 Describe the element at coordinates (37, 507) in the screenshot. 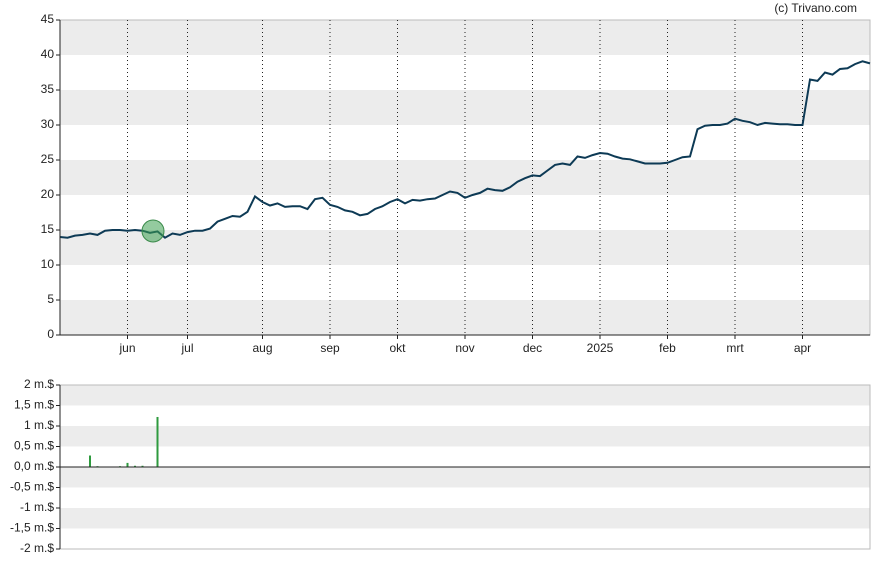

I see `y-tick-label: -1 m.$` at that location.